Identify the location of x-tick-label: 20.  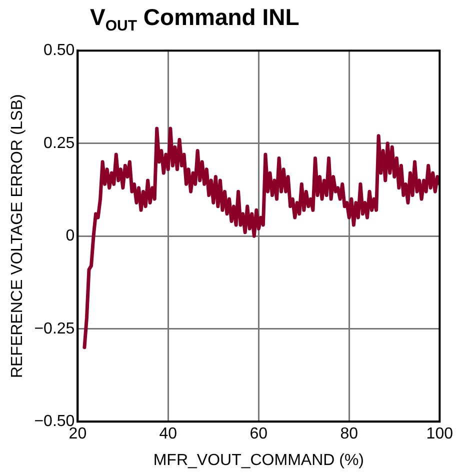
(77, 434).